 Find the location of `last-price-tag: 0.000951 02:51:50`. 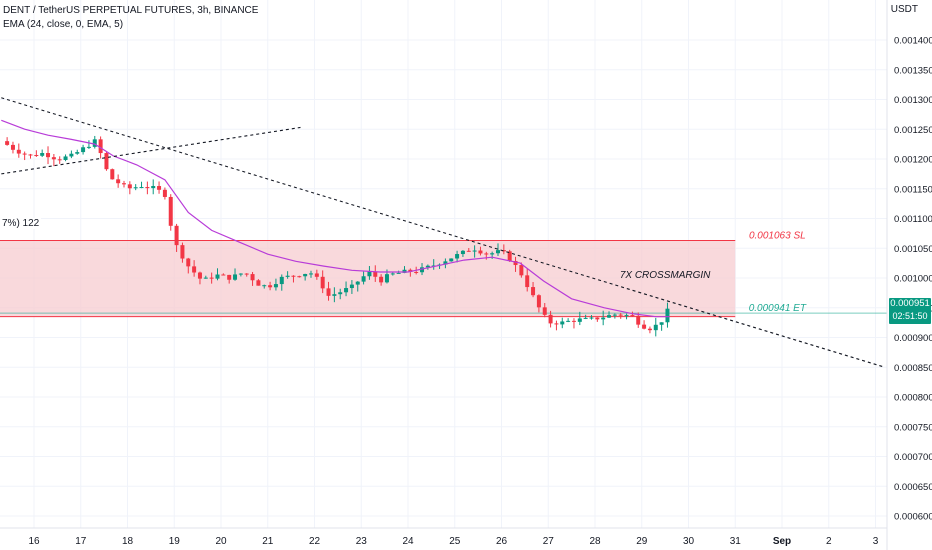

last-price-tag: 0.000951 02:51:50 is located at coordinates (910, 311).